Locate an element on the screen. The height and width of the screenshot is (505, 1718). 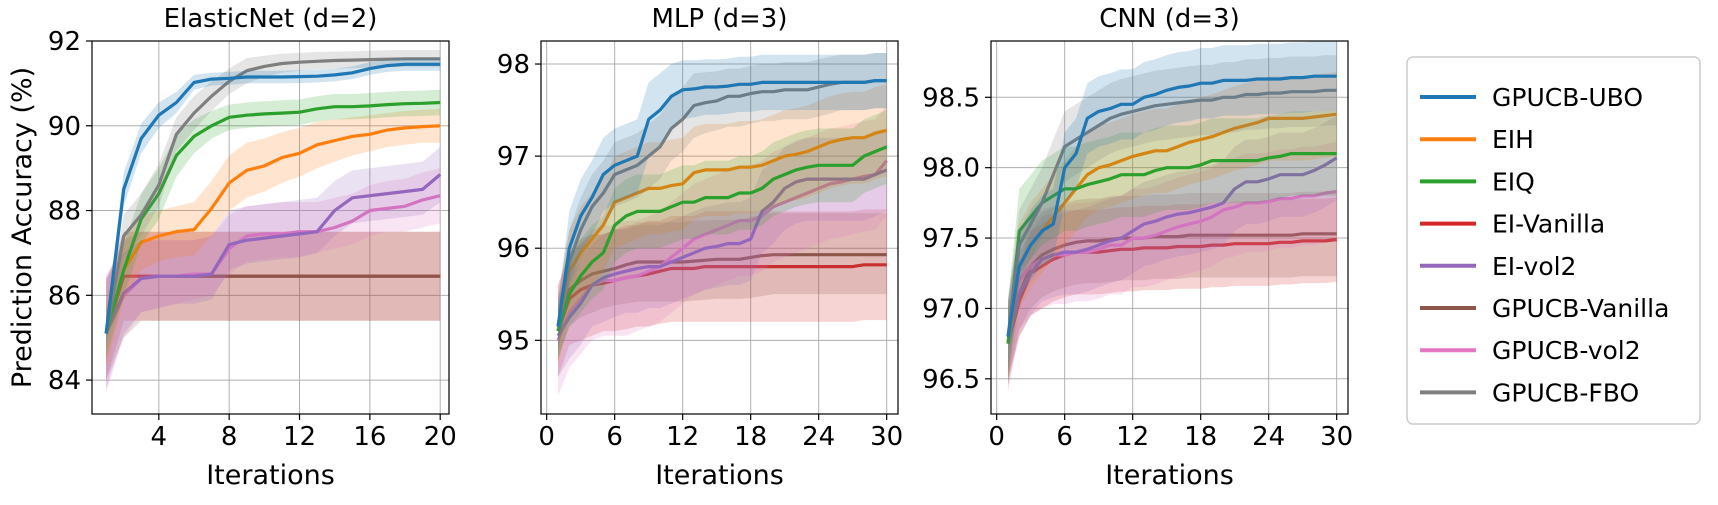
x-tick-label: 16 is located at coordinates (369, 437).